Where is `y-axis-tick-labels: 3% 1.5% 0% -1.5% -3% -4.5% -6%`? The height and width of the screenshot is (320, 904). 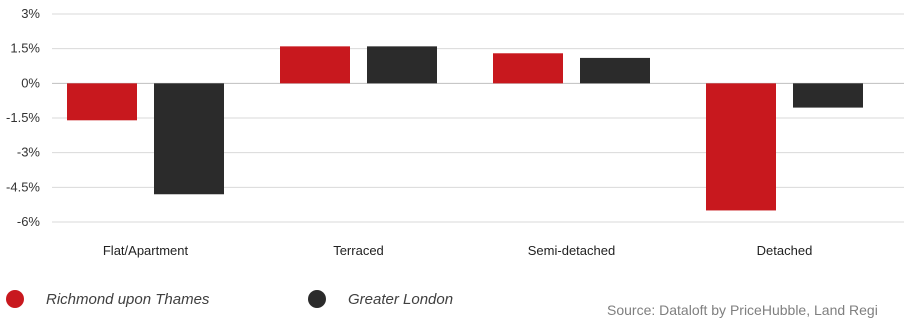
y-axis-tick-labels: 3% 1.5% 0% -1.5% -3% -4.5% -6% is located at coordinates (23, 117).